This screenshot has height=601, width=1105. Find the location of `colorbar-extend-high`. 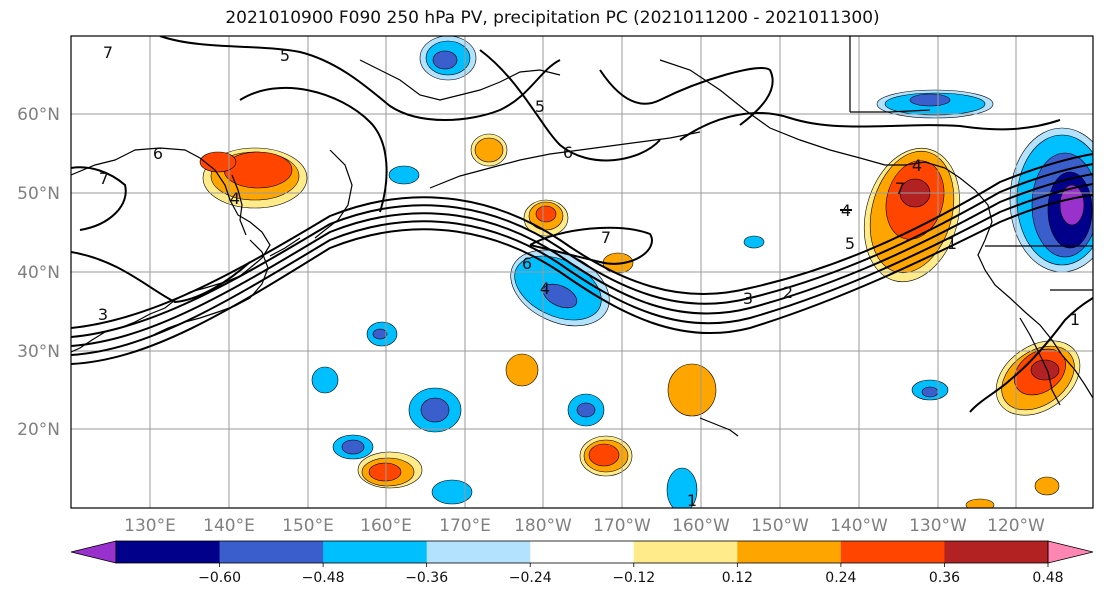

colorbar-extend-high is located at coordinates (1070, 552).